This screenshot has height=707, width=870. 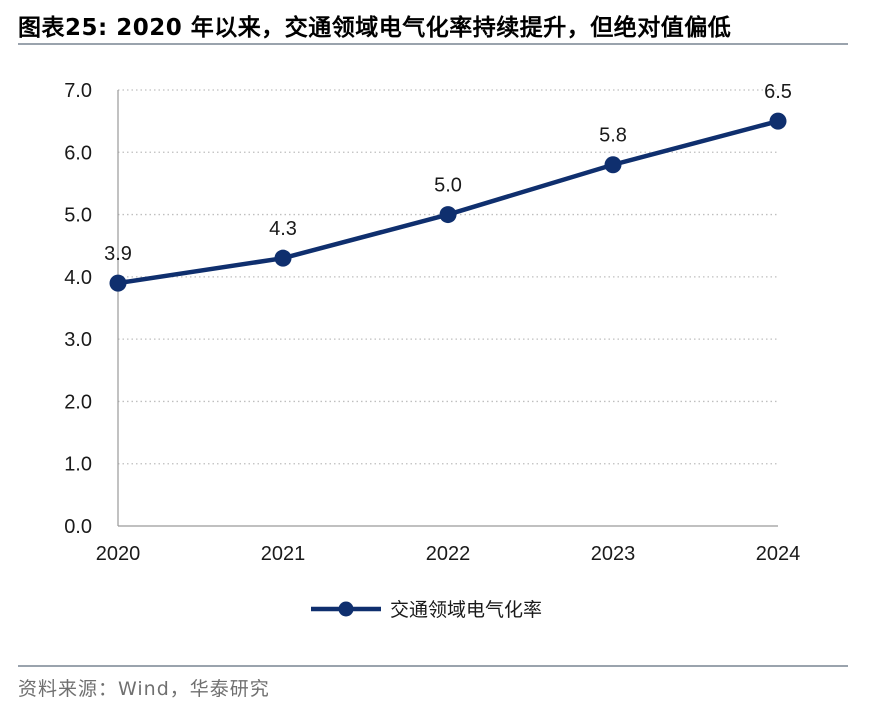 I want to click on data-label-2024: 6.5, so click(x=778, y=92).